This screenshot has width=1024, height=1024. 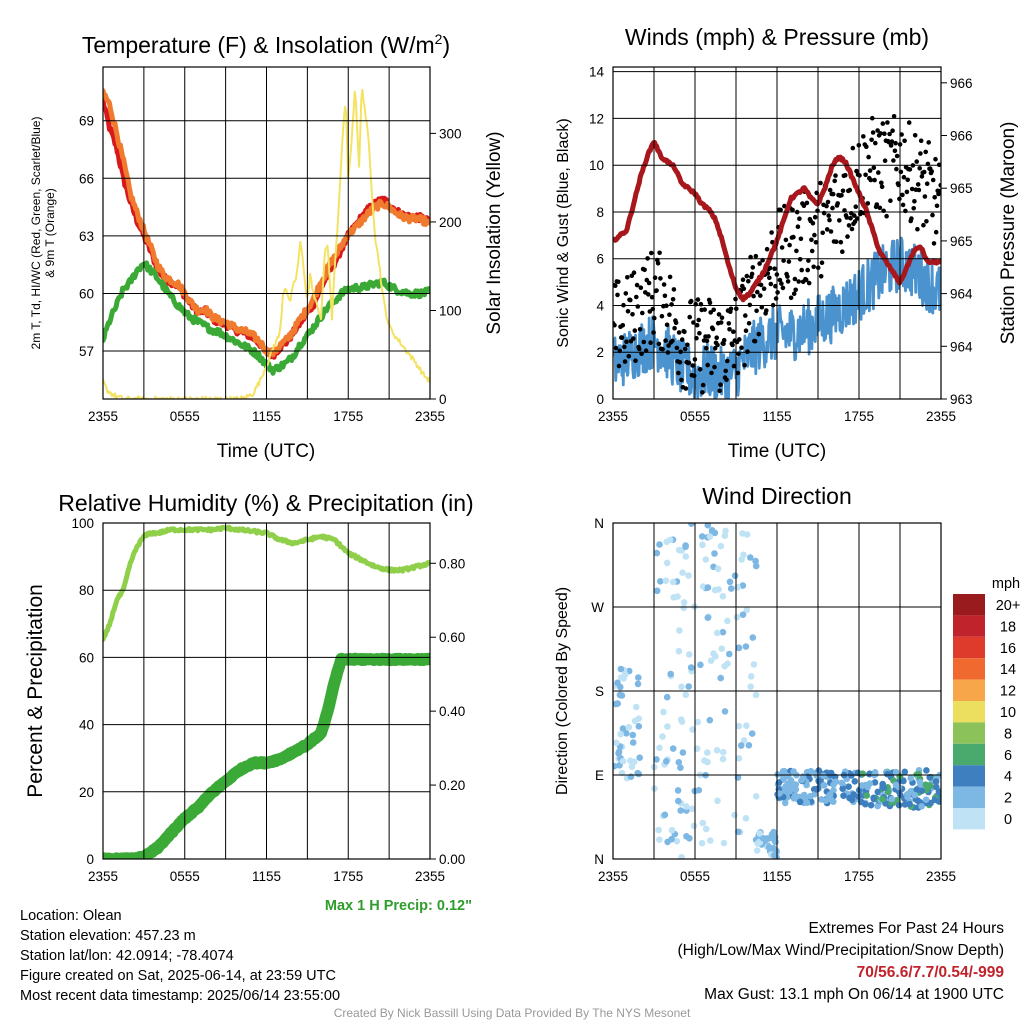 What do you see at coordinates (961, 136) in the screenshot?
I see `y2-tick-label: 966` at bounding box center [961, 136].